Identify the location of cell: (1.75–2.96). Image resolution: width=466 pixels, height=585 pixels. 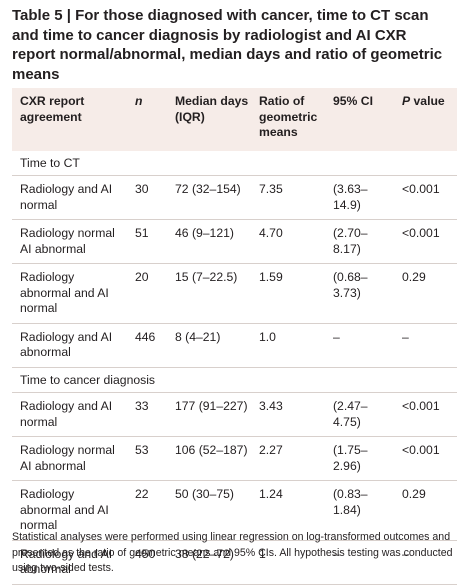
(362, 458).